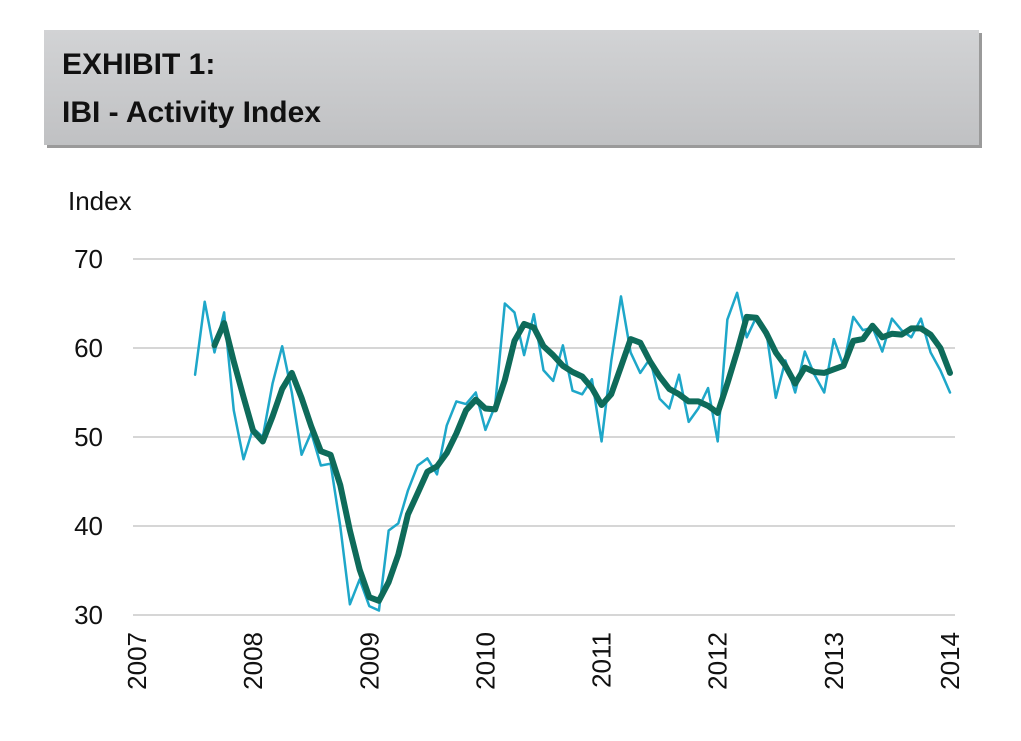 The image size is (1021, 741). Describe the element at coordinates (511, 87) in the screenshot. I see `header-box` at that location.